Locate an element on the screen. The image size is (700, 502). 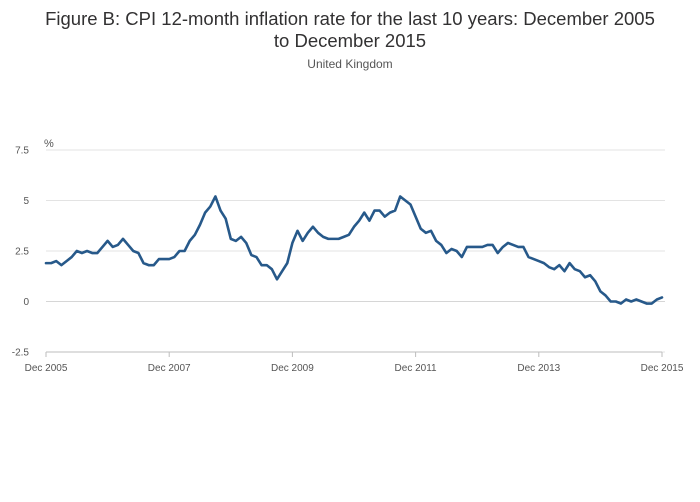
chart-title-line-2: to December 2015 is located at coordinates (350, 40).